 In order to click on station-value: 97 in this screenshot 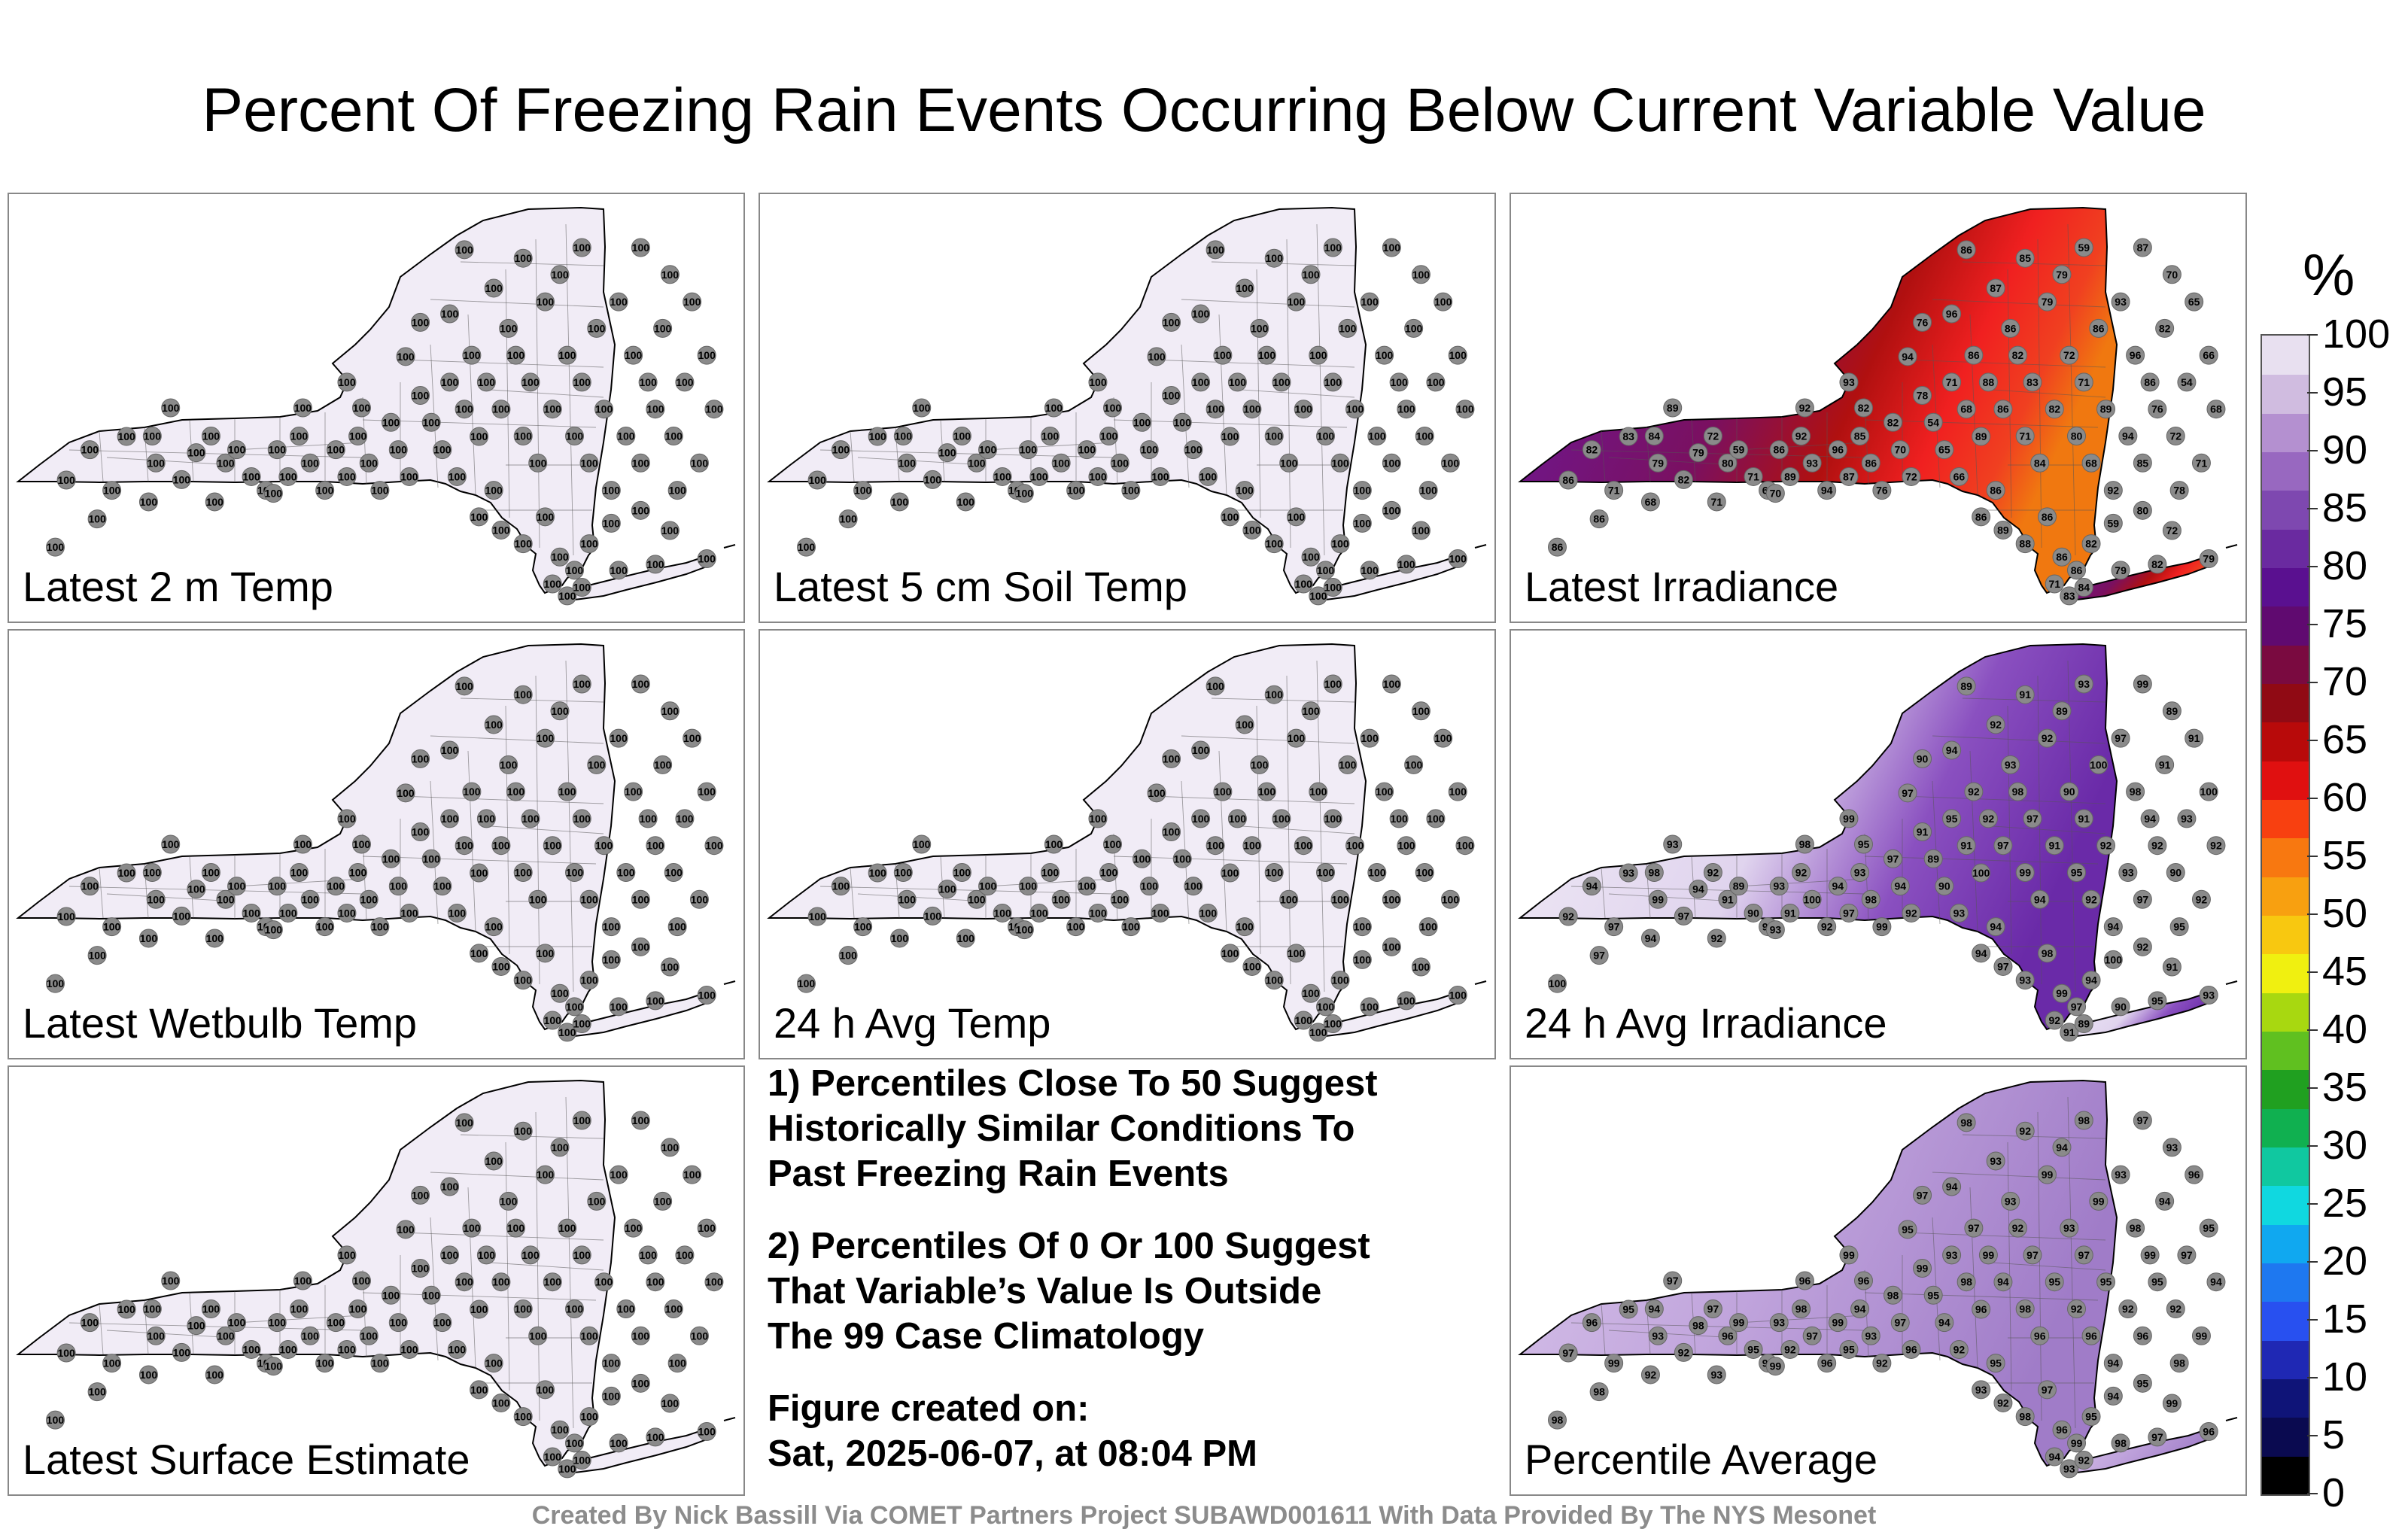, I will do `click(1849, 913)`.